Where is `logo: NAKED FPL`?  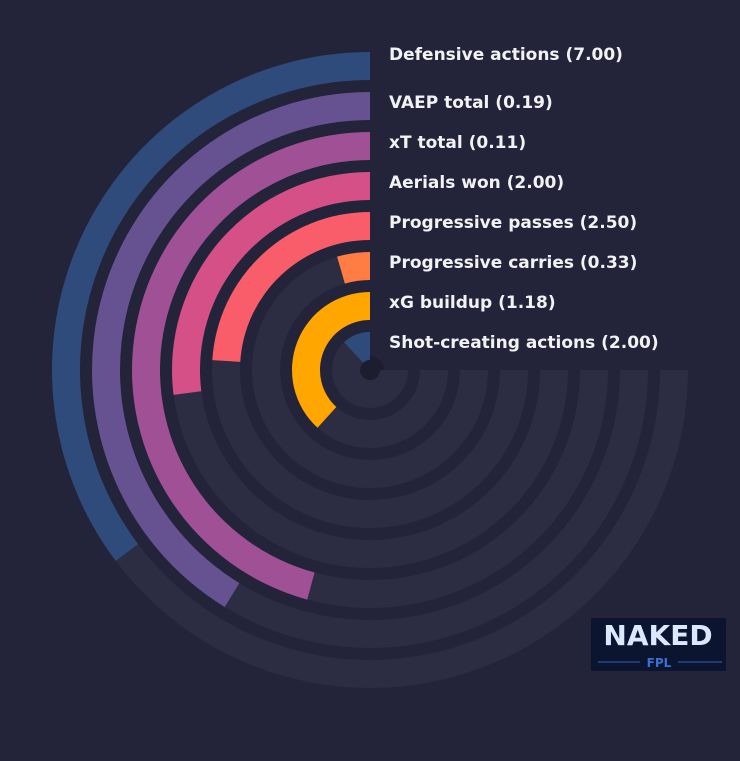
logo: NAKED FPL is located at coordinates (658, 644).